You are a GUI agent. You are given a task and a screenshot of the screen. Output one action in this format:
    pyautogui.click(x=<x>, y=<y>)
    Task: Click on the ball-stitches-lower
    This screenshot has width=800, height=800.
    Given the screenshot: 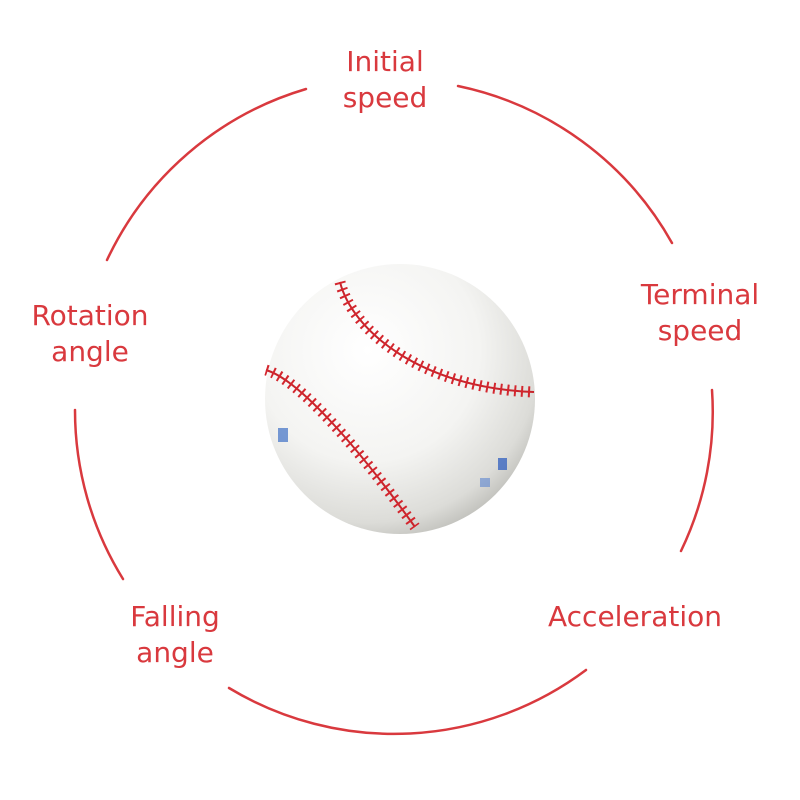 What is the action you would take?
    pyautogui.click(x=342, y=447)
    